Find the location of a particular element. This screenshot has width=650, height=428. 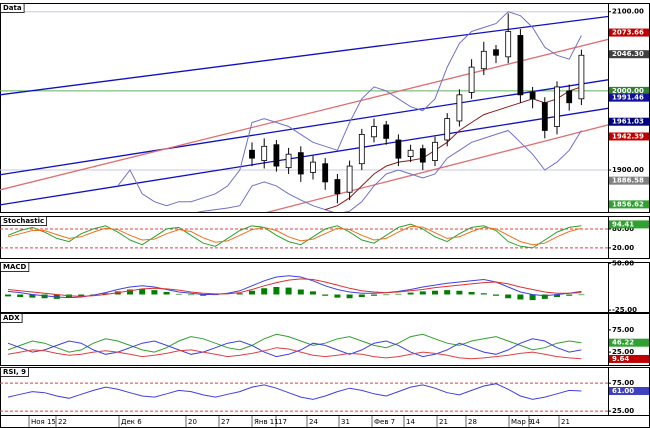

axis-panel is located at coordinates (629, 287).